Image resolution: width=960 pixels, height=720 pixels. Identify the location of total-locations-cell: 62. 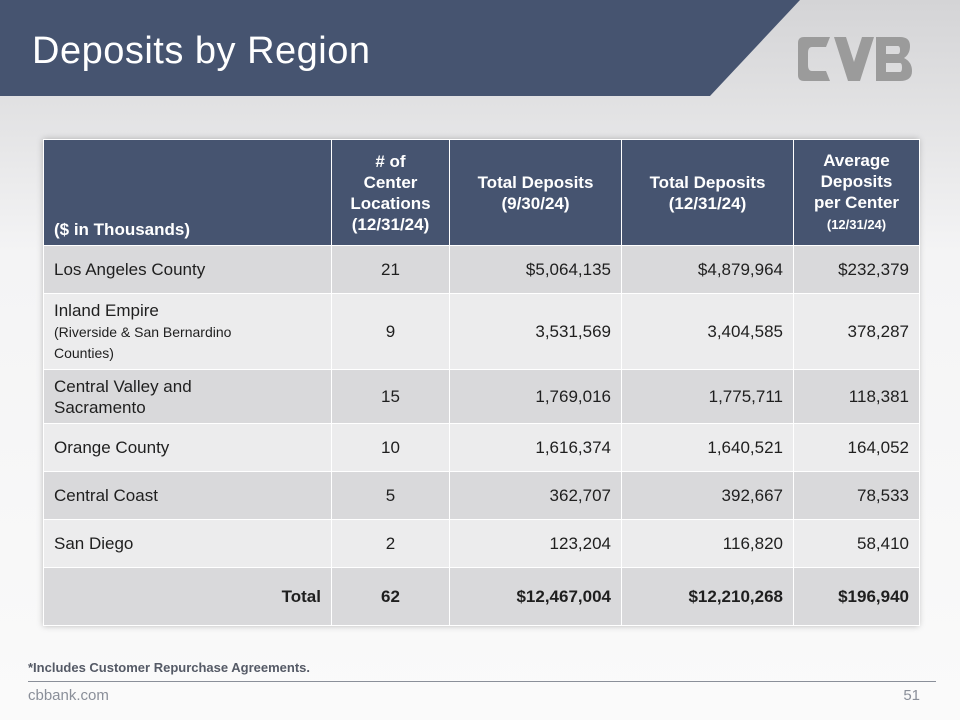
(390, 596).